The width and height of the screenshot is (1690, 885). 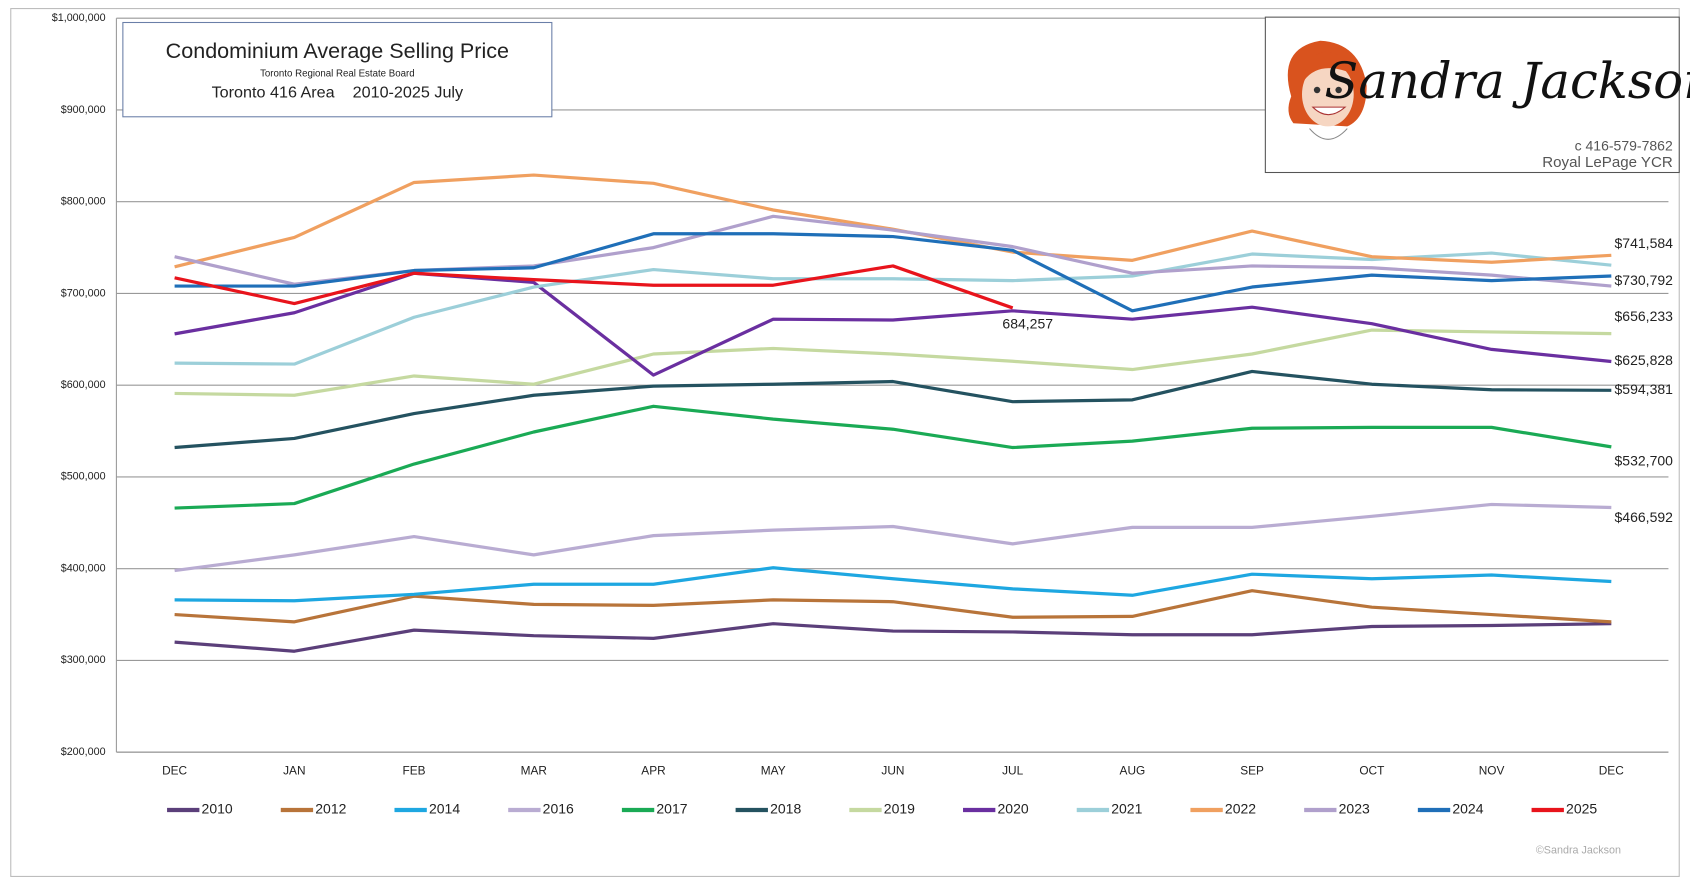 I want to click on x-tick-label: NOV, so click(x=1492, y=771).